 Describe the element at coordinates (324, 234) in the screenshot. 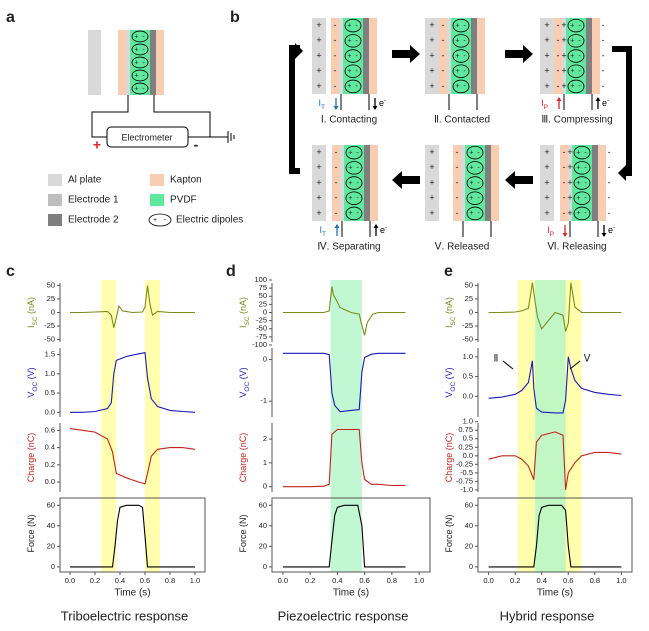

I see `label-part: T` at that location.